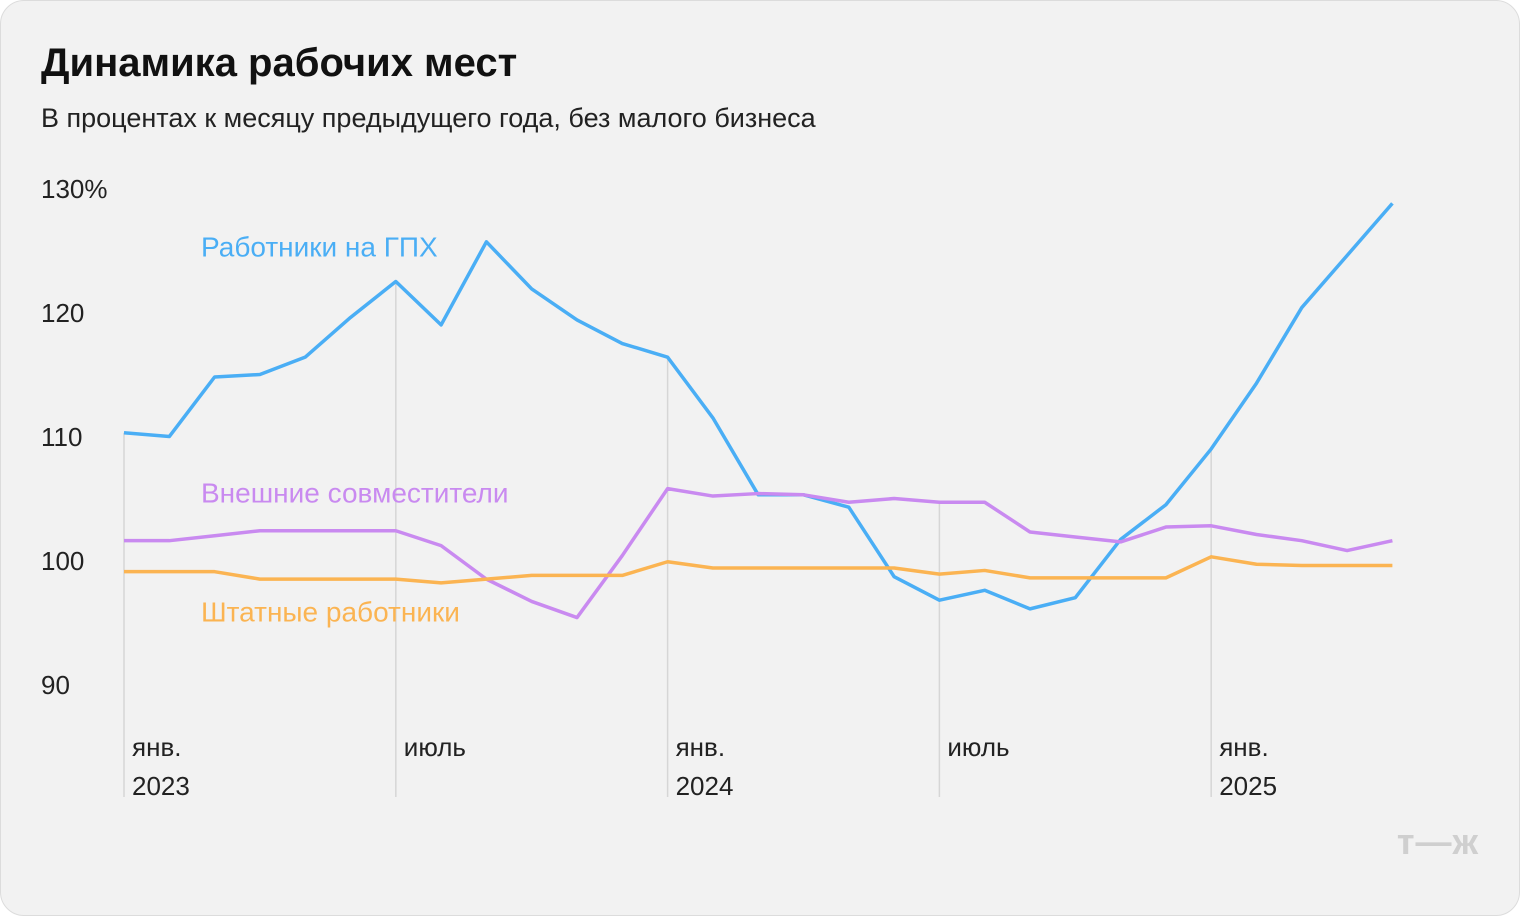 The width and height of the screenshot is (1520, 916). Describe the element at coordinates (279, 63) in the screenshot. I see `chart-title: Динамика рабочих мест` at that location.